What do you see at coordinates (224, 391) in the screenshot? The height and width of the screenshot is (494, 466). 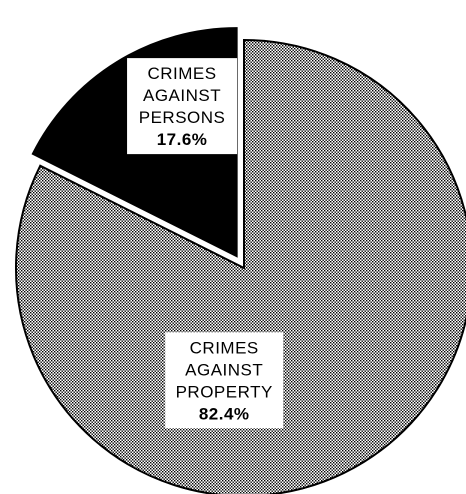 I see `slice-label-line: PROPERTY` at bounding box center [224, 391].